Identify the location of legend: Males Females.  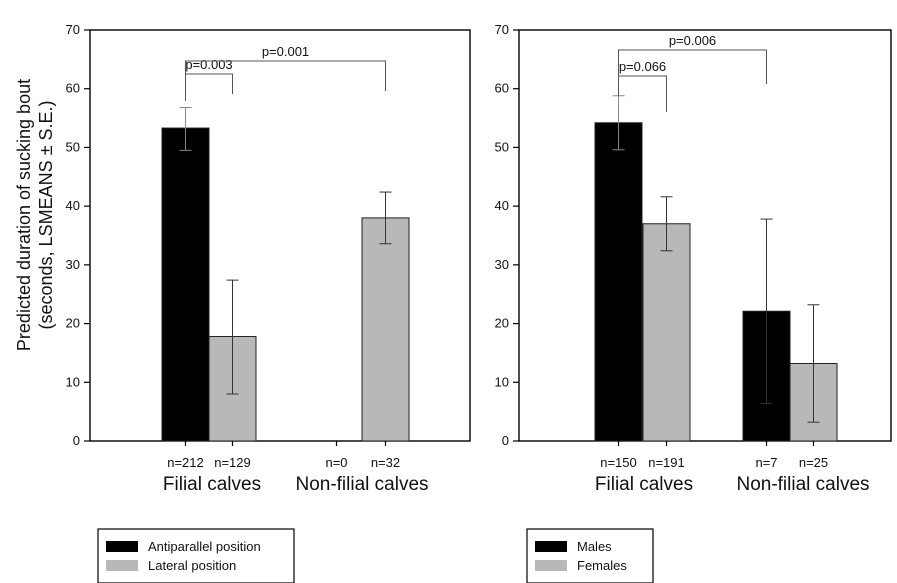
(590, 555).